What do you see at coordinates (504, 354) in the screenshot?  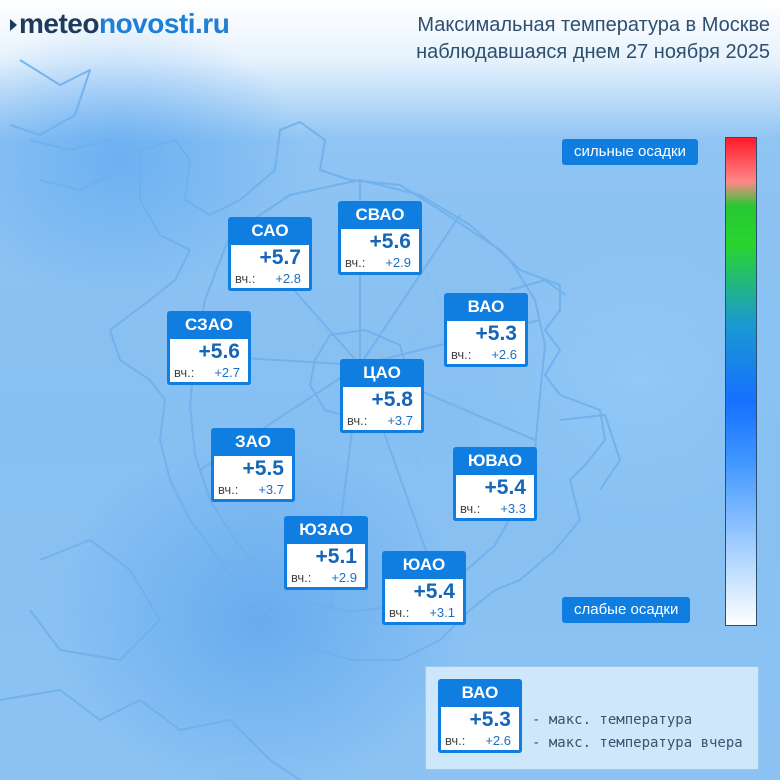 I see `district-yesterday-temp: +2.6` at bounding box center [504, 354].